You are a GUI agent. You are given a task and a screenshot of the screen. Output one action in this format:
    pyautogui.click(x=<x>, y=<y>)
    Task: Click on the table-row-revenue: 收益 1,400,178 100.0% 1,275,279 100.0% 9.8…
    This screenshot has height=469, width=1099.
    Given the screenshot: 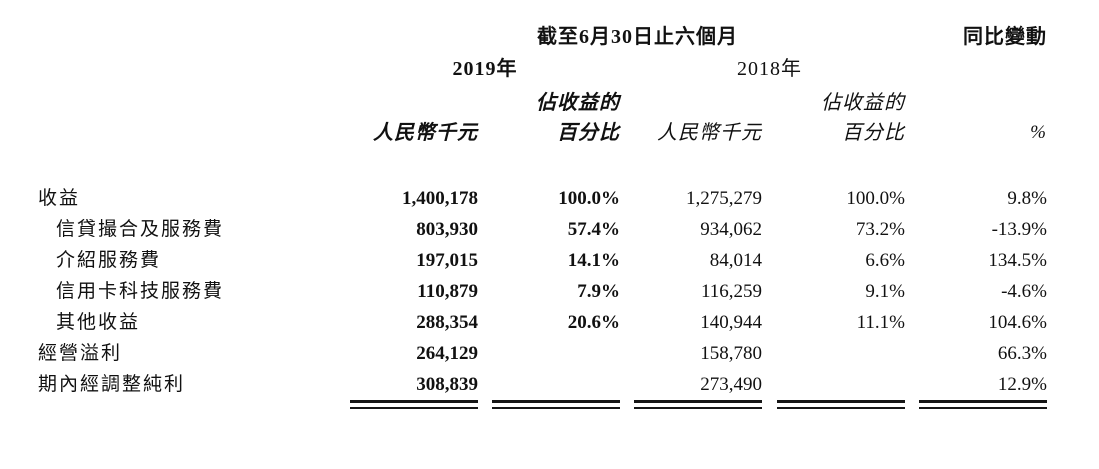 What is the action you would take?
    pyautogui.click(x=549, y=198)
    